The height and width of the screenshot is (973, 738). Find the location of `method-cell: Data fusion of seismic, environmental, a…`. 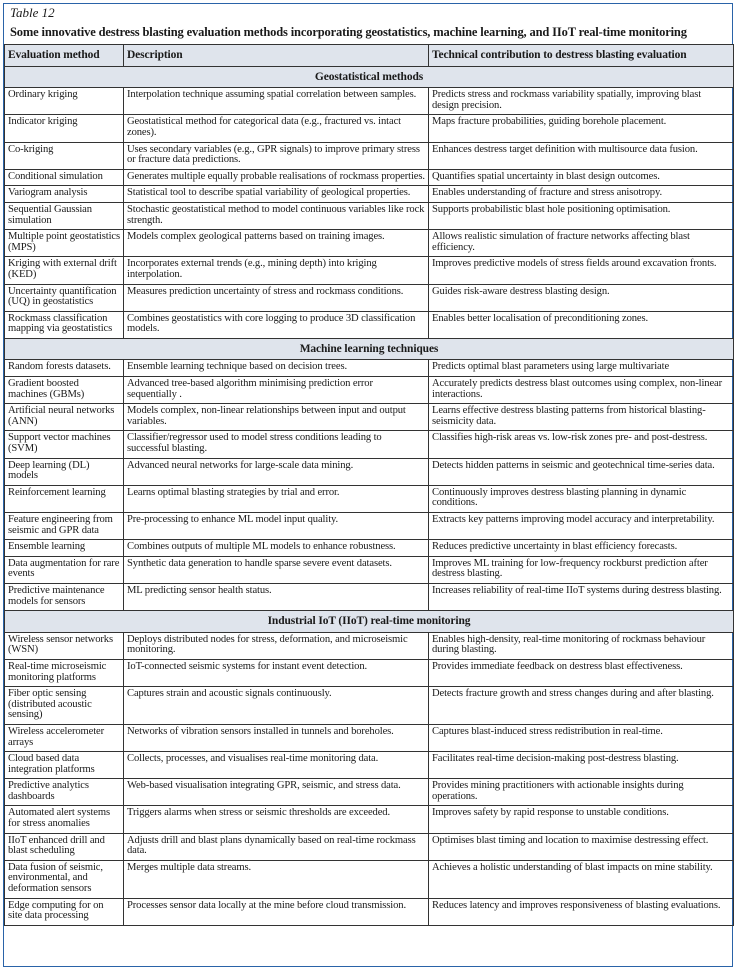

method-cell: Data fusion of seismic, environmental, a… is located at coordinates (64, 879).